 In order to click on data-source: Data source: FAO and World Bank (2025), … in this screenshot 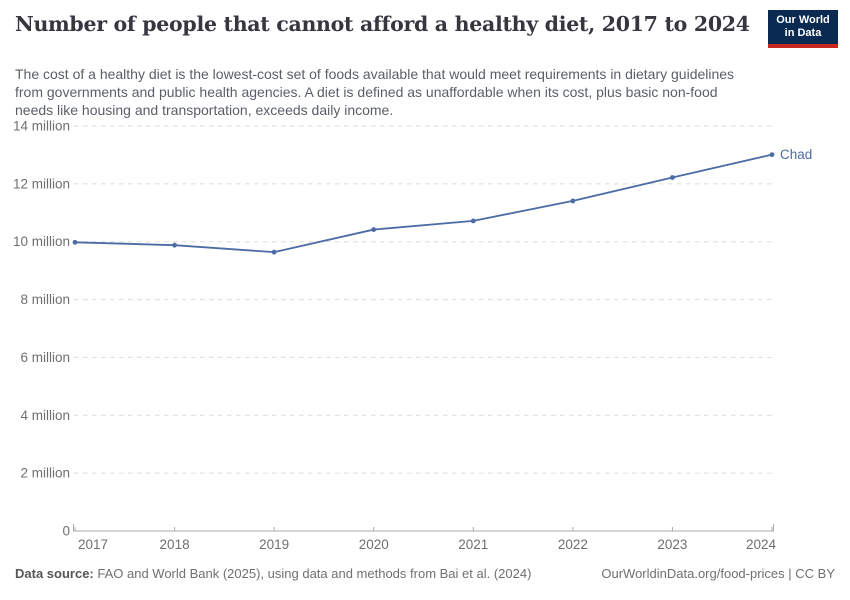, I will do `click(273, 573)`.